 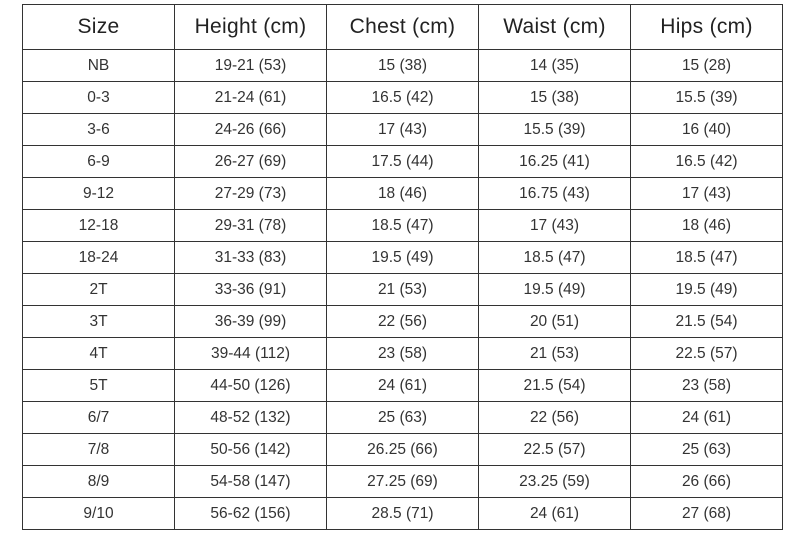 What do you see at coordinates (98, 289) in the screenshot?
I see `size-cell: 2T` at bounding box center [98, 289].